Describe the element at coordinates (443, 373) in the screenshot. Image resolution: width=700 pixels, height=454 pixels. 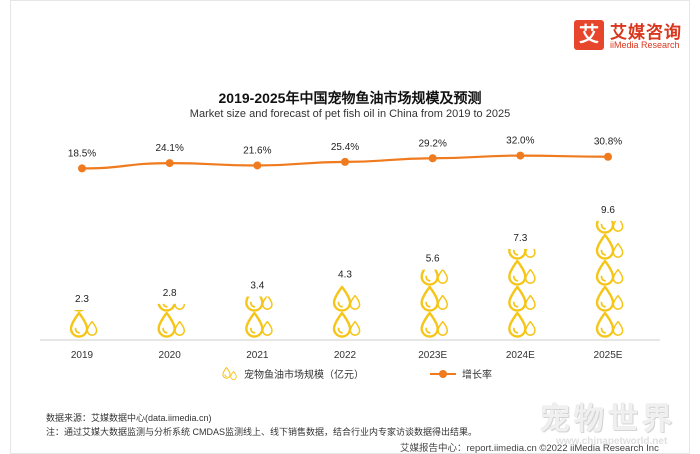
I see `line-legend-icon` at that location.